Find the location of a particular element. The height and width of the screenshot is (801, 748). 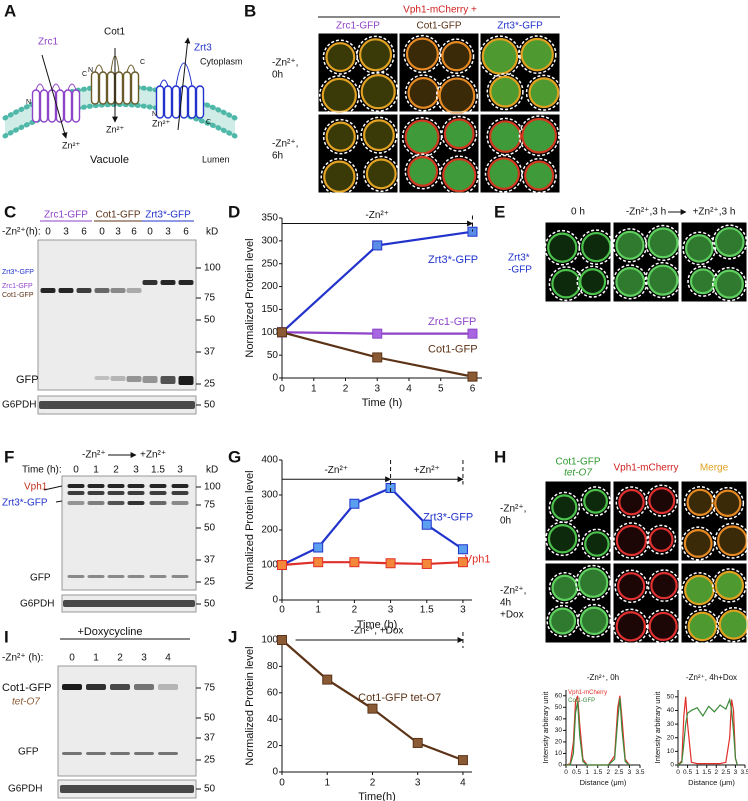

x-tick-label: 5 is located at coordinates (441, 389).